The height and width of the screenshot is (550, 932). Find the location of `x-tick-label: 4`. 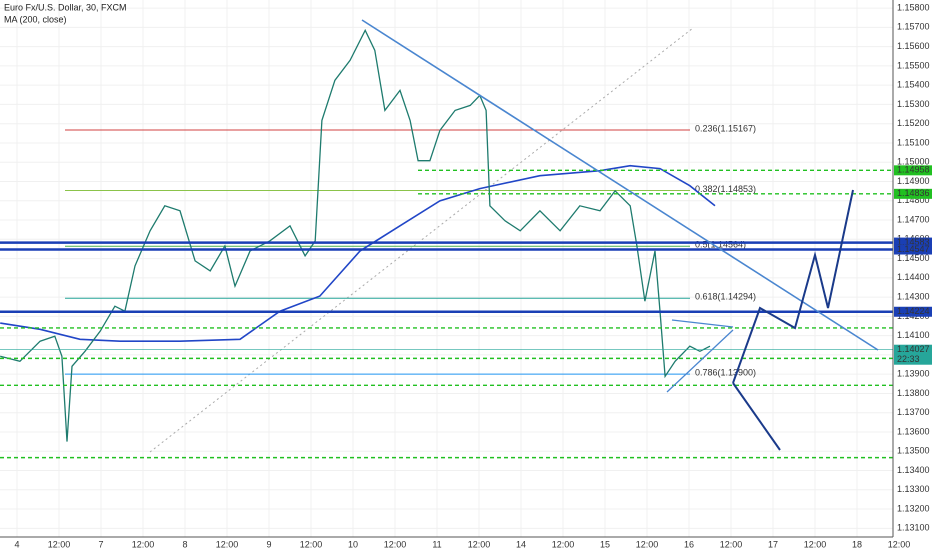

x-tick-label: 4 is located at coordinates (17, 544).